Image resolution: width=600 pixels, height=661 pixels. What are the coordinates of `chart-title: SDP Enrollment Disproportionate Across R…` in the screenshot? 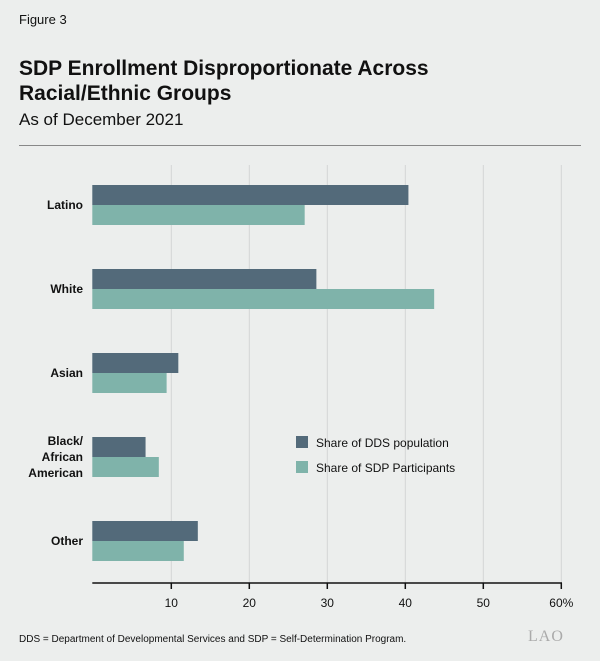 It's located at (224, 81).